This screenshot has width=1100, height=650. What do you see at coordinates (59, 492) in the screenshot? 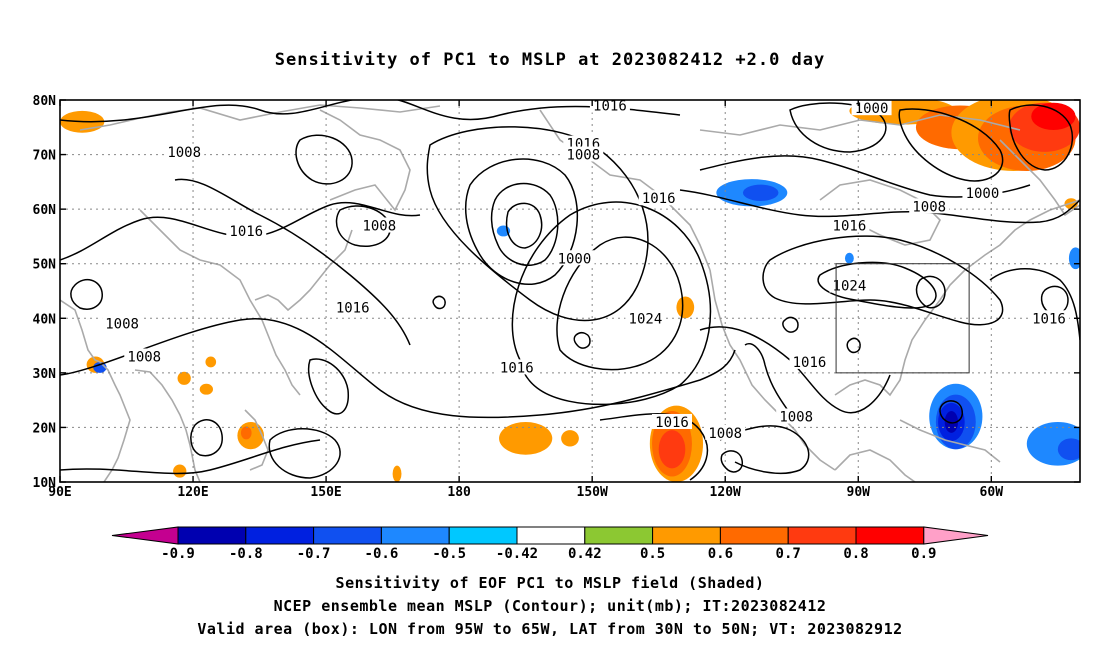
I see `lon-tick-label: 90E` at bounding box center [59, 492].